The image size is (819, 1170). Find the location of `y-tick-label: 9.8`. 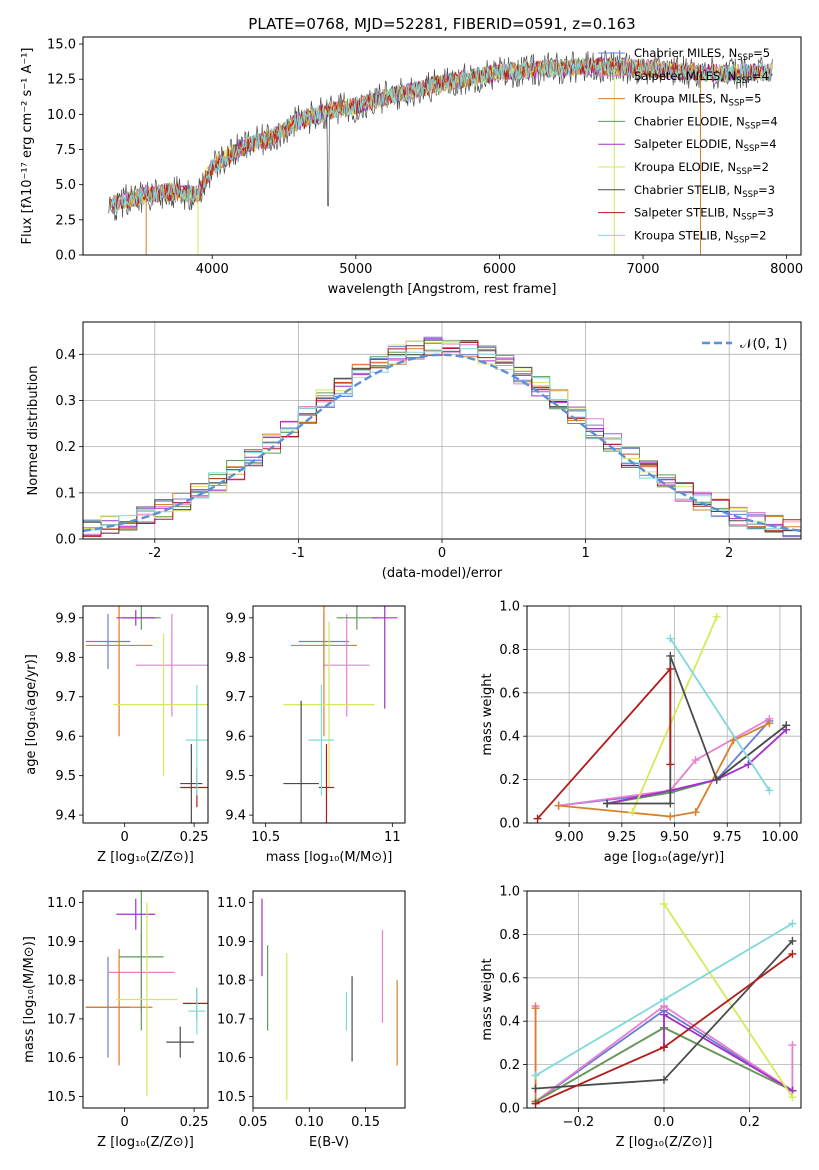

y-tick-label: 9.8 is located at coordinates (65, 658).